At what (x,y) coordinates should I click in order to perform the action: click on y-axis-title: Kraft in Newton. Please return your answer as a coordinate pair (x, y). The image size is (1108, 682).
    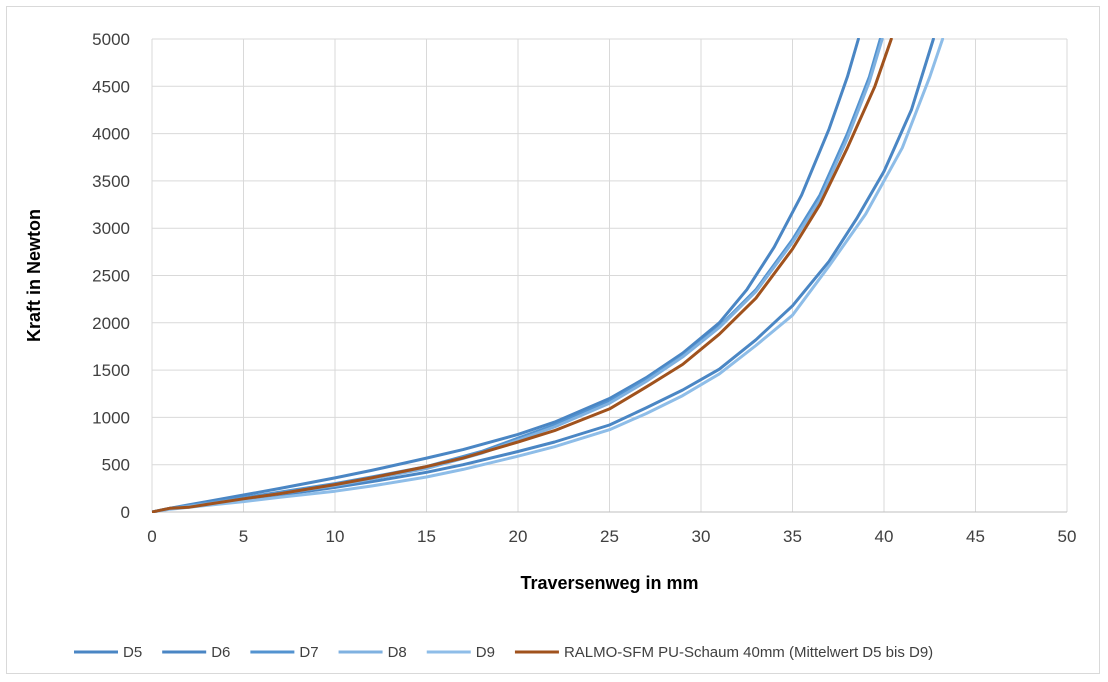
    Looking at the image, I should click on (34, 275).